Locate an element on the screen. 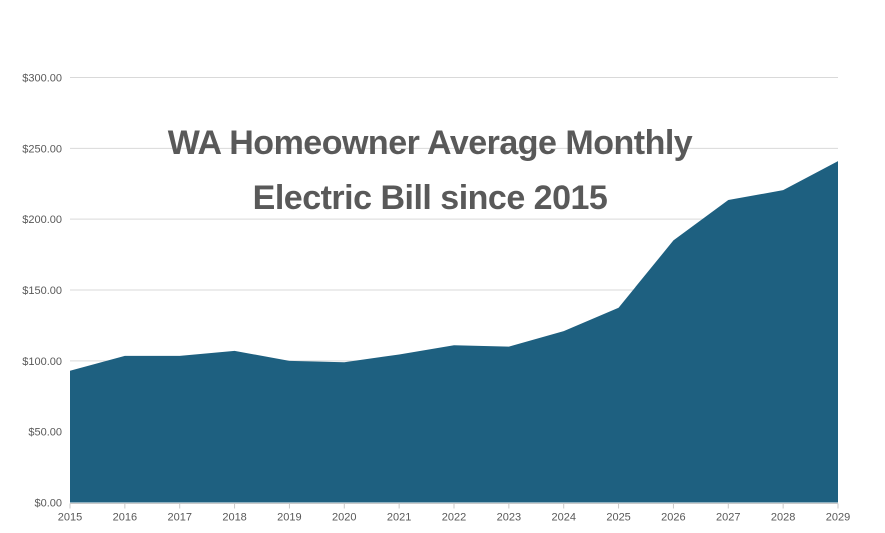  x-tick-label: 2024 is located at coordinates (563, 518).